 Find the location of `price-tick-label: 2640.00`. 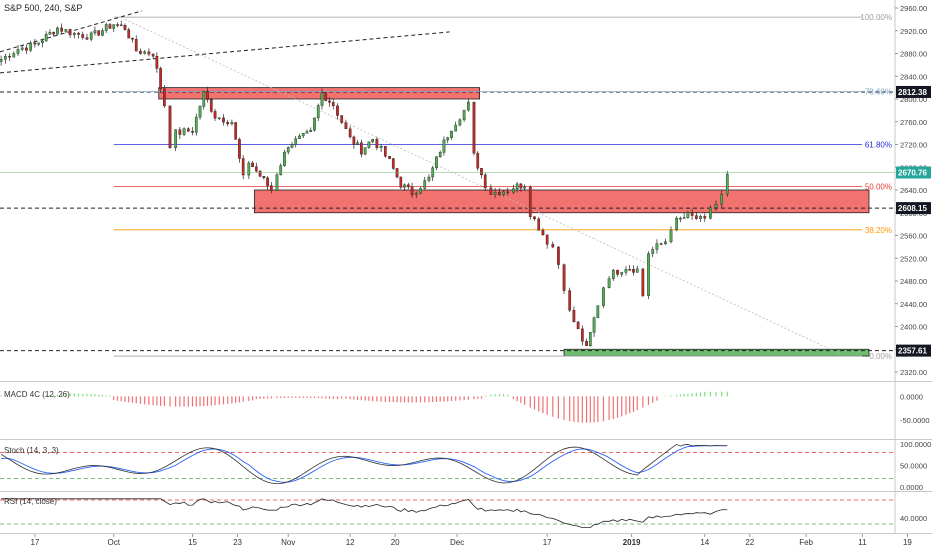

price-tick-label: 2640.00 is located at coordinates (913, 190).